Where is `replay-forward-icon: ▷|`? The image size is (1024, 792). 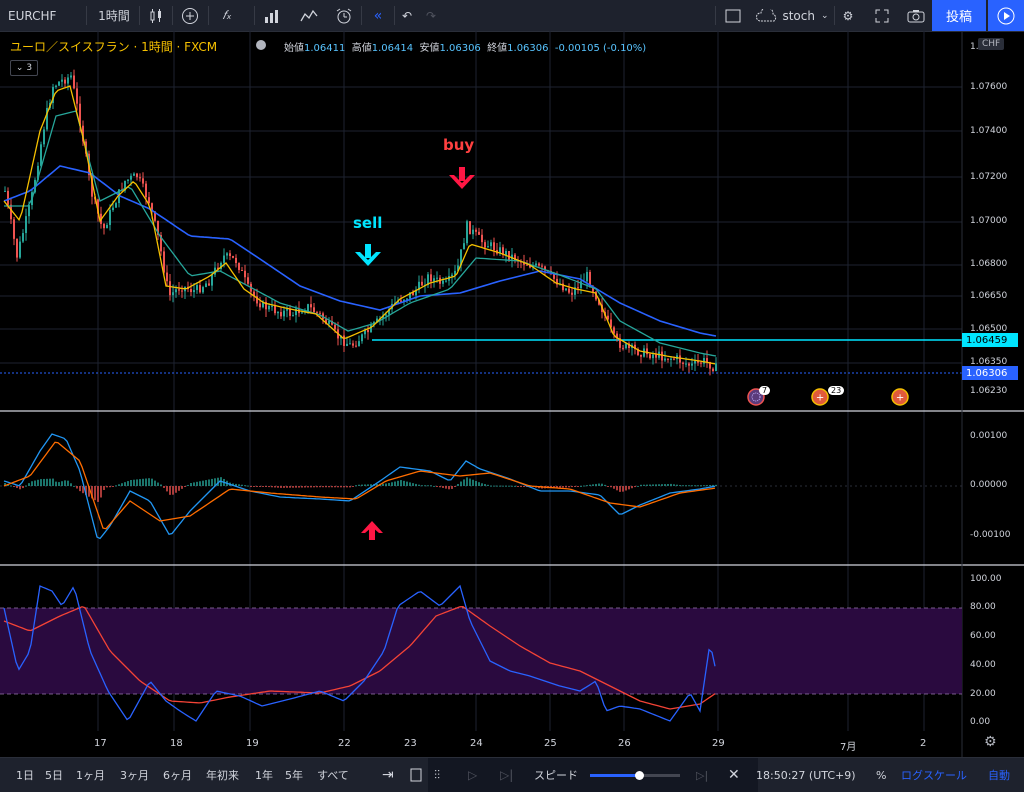
replay-forward-icon: ▷| is located at coordinates (702, 775).